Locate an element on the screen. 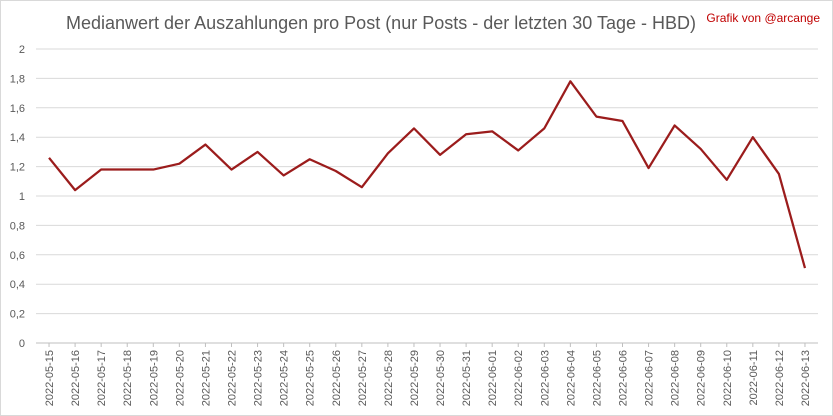 Image resolution: width=833 pixels, height=416 pixels. x-tick-label: 2022-05-15 is located at coordinates (50, 378).